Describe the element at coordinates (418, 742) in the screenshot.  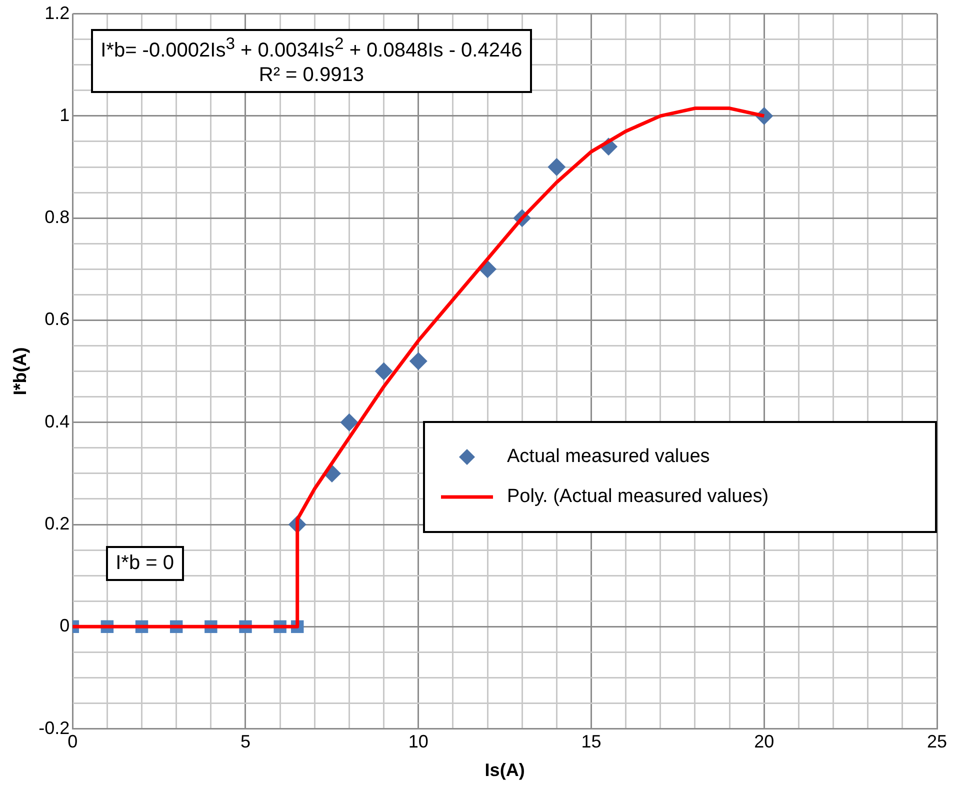
I see `x-tick-label: 10` at that location.